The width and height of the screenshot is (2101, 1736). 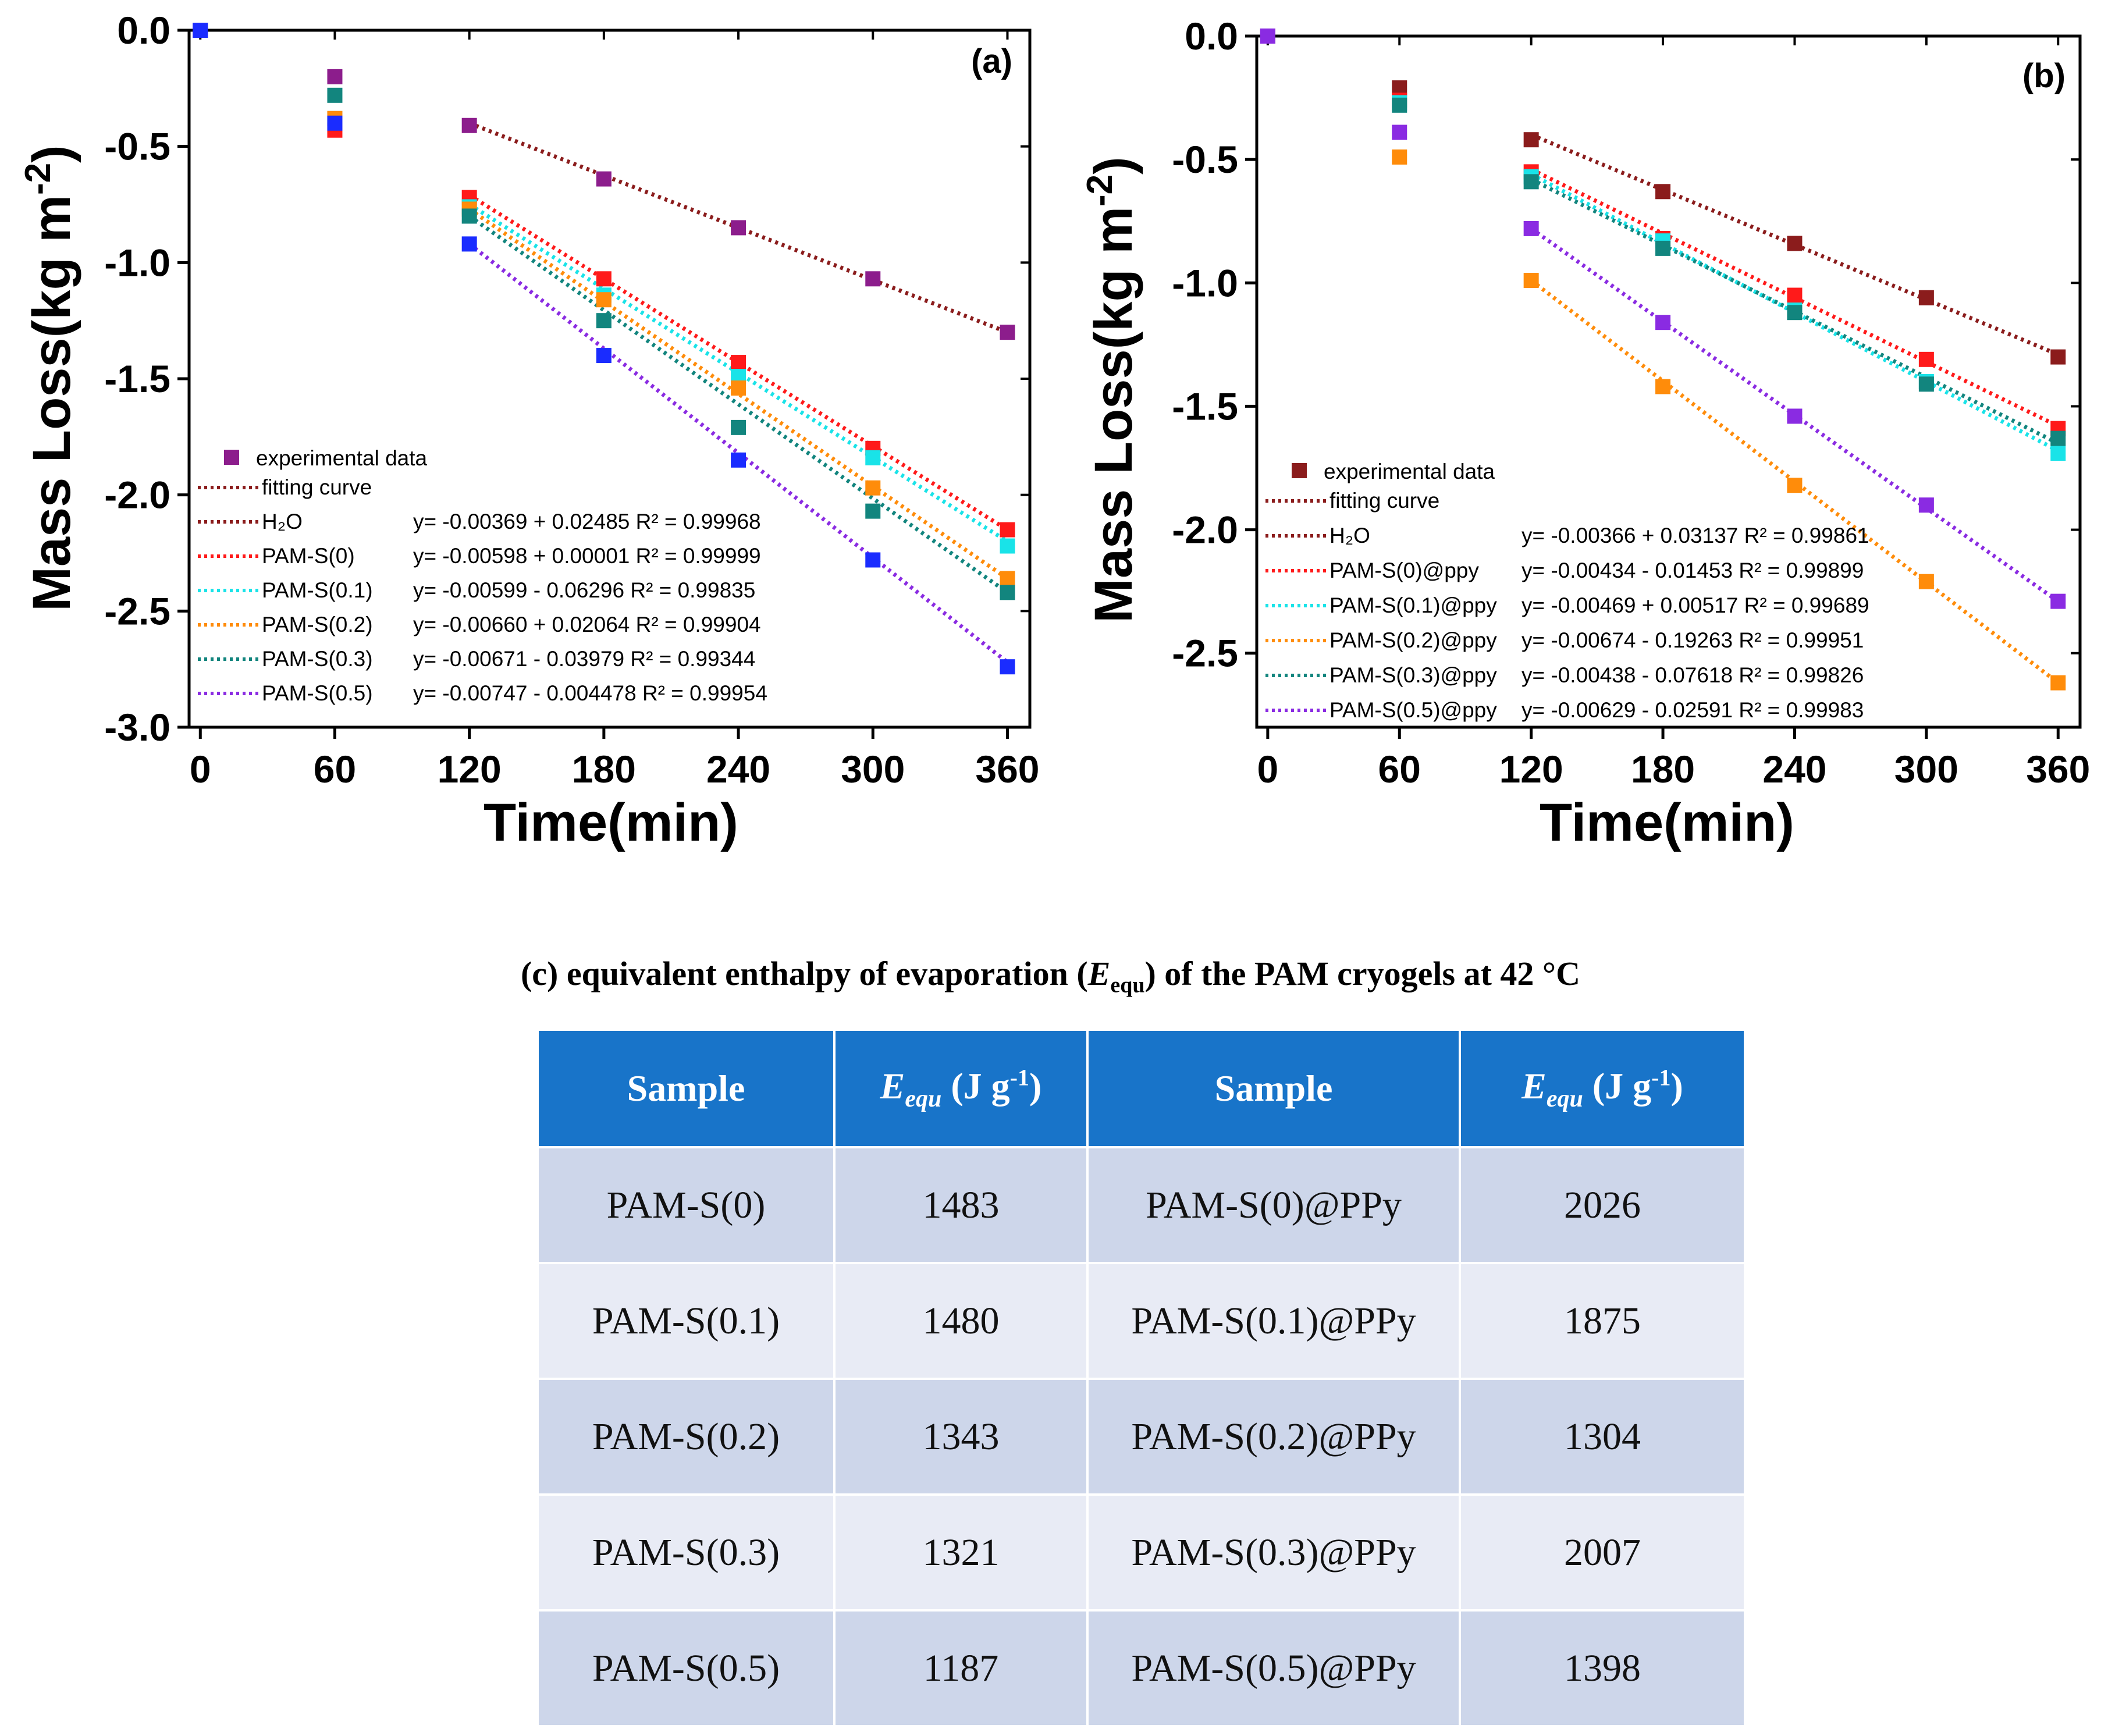 I want to click on cell-sample: PAM-S(0.5), so click(x=686, y=1668).